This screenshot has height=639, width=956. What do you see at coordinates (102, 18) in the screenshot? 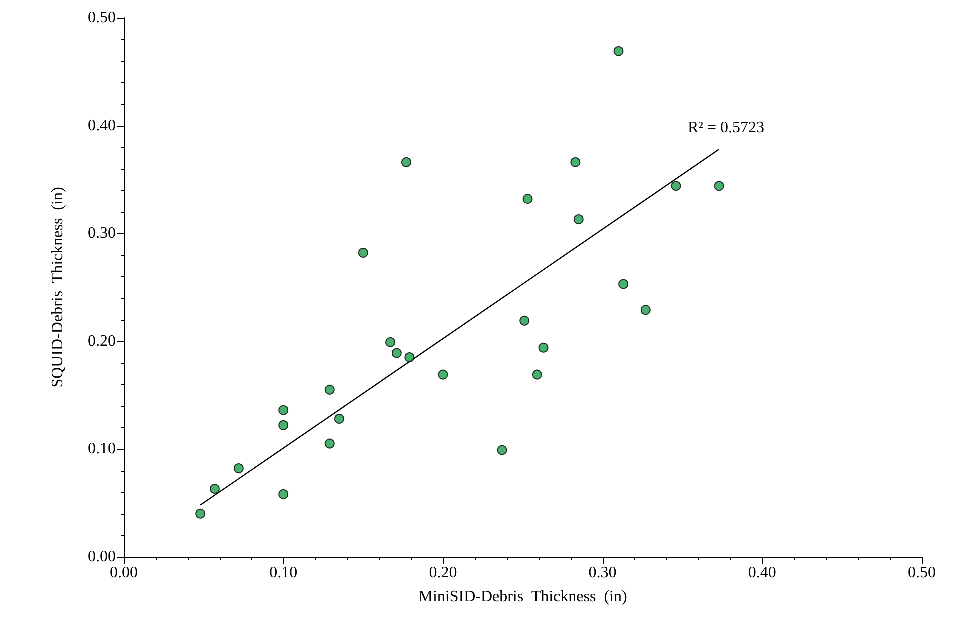
I see `y-tick-label: 0.50` at bounding box center [102, 18].